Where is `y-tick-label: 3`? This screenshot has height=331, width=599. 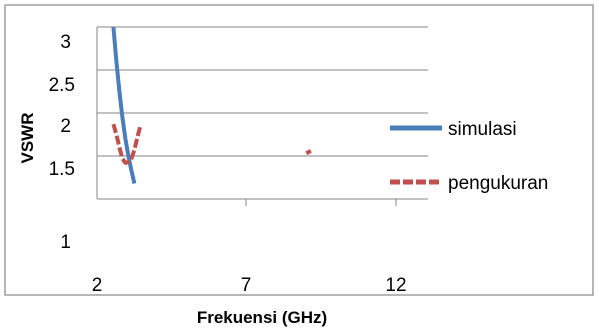 y-tick-label: 3 is located at coordinates (65, 42).